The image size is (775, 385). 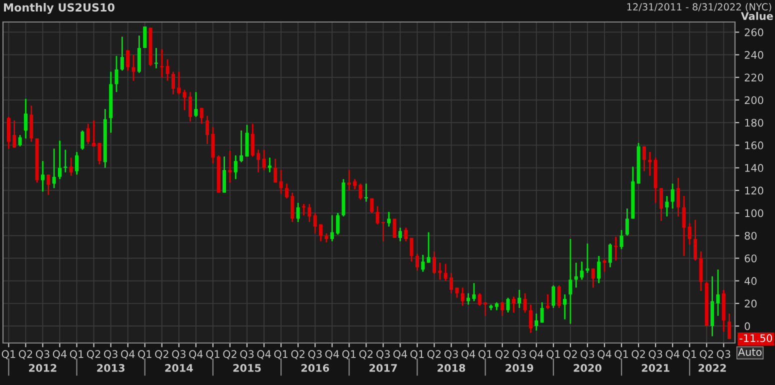 What do you see at coordinates (754, 78) in the screenshot?
I see `y-tick-label: 220` at bounding box center [754, 78].